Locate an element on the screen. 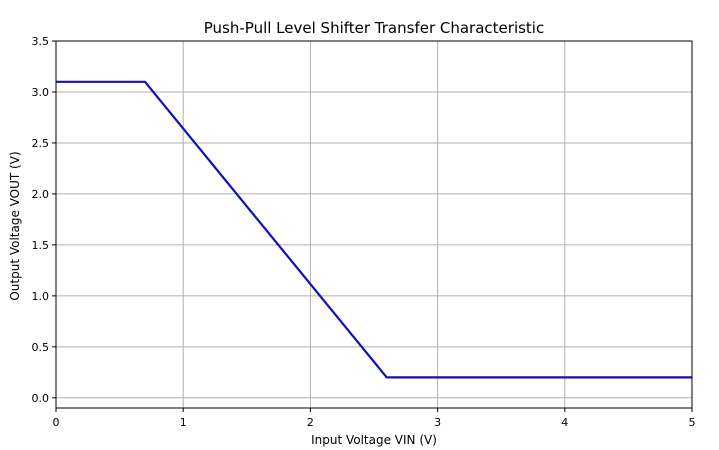 The width and height of the screenshot is (719, 450). x-tick-label: 4 is located at coordinates (564, 422).